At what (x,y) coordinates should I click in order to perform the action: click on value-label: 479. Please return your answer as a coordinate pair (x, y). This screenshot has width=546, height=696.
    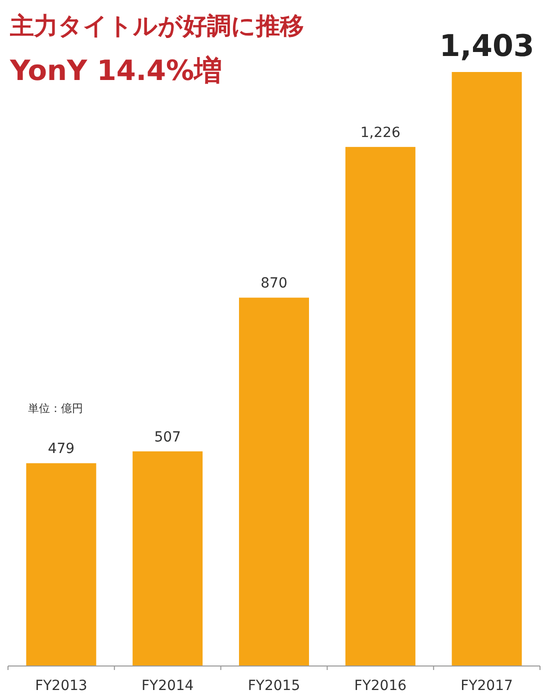
    Looking at the image, I should click on (61, 449).